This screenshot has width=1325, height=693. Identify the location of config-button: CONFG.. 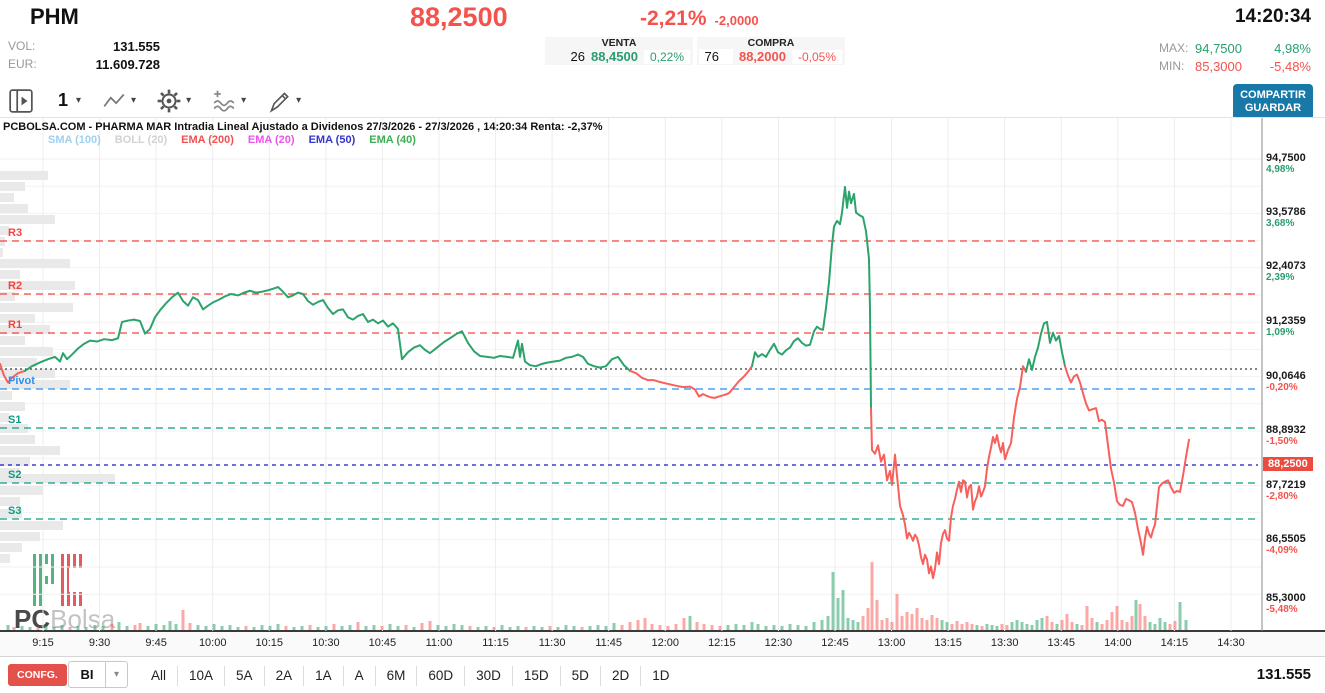
(37, 675).